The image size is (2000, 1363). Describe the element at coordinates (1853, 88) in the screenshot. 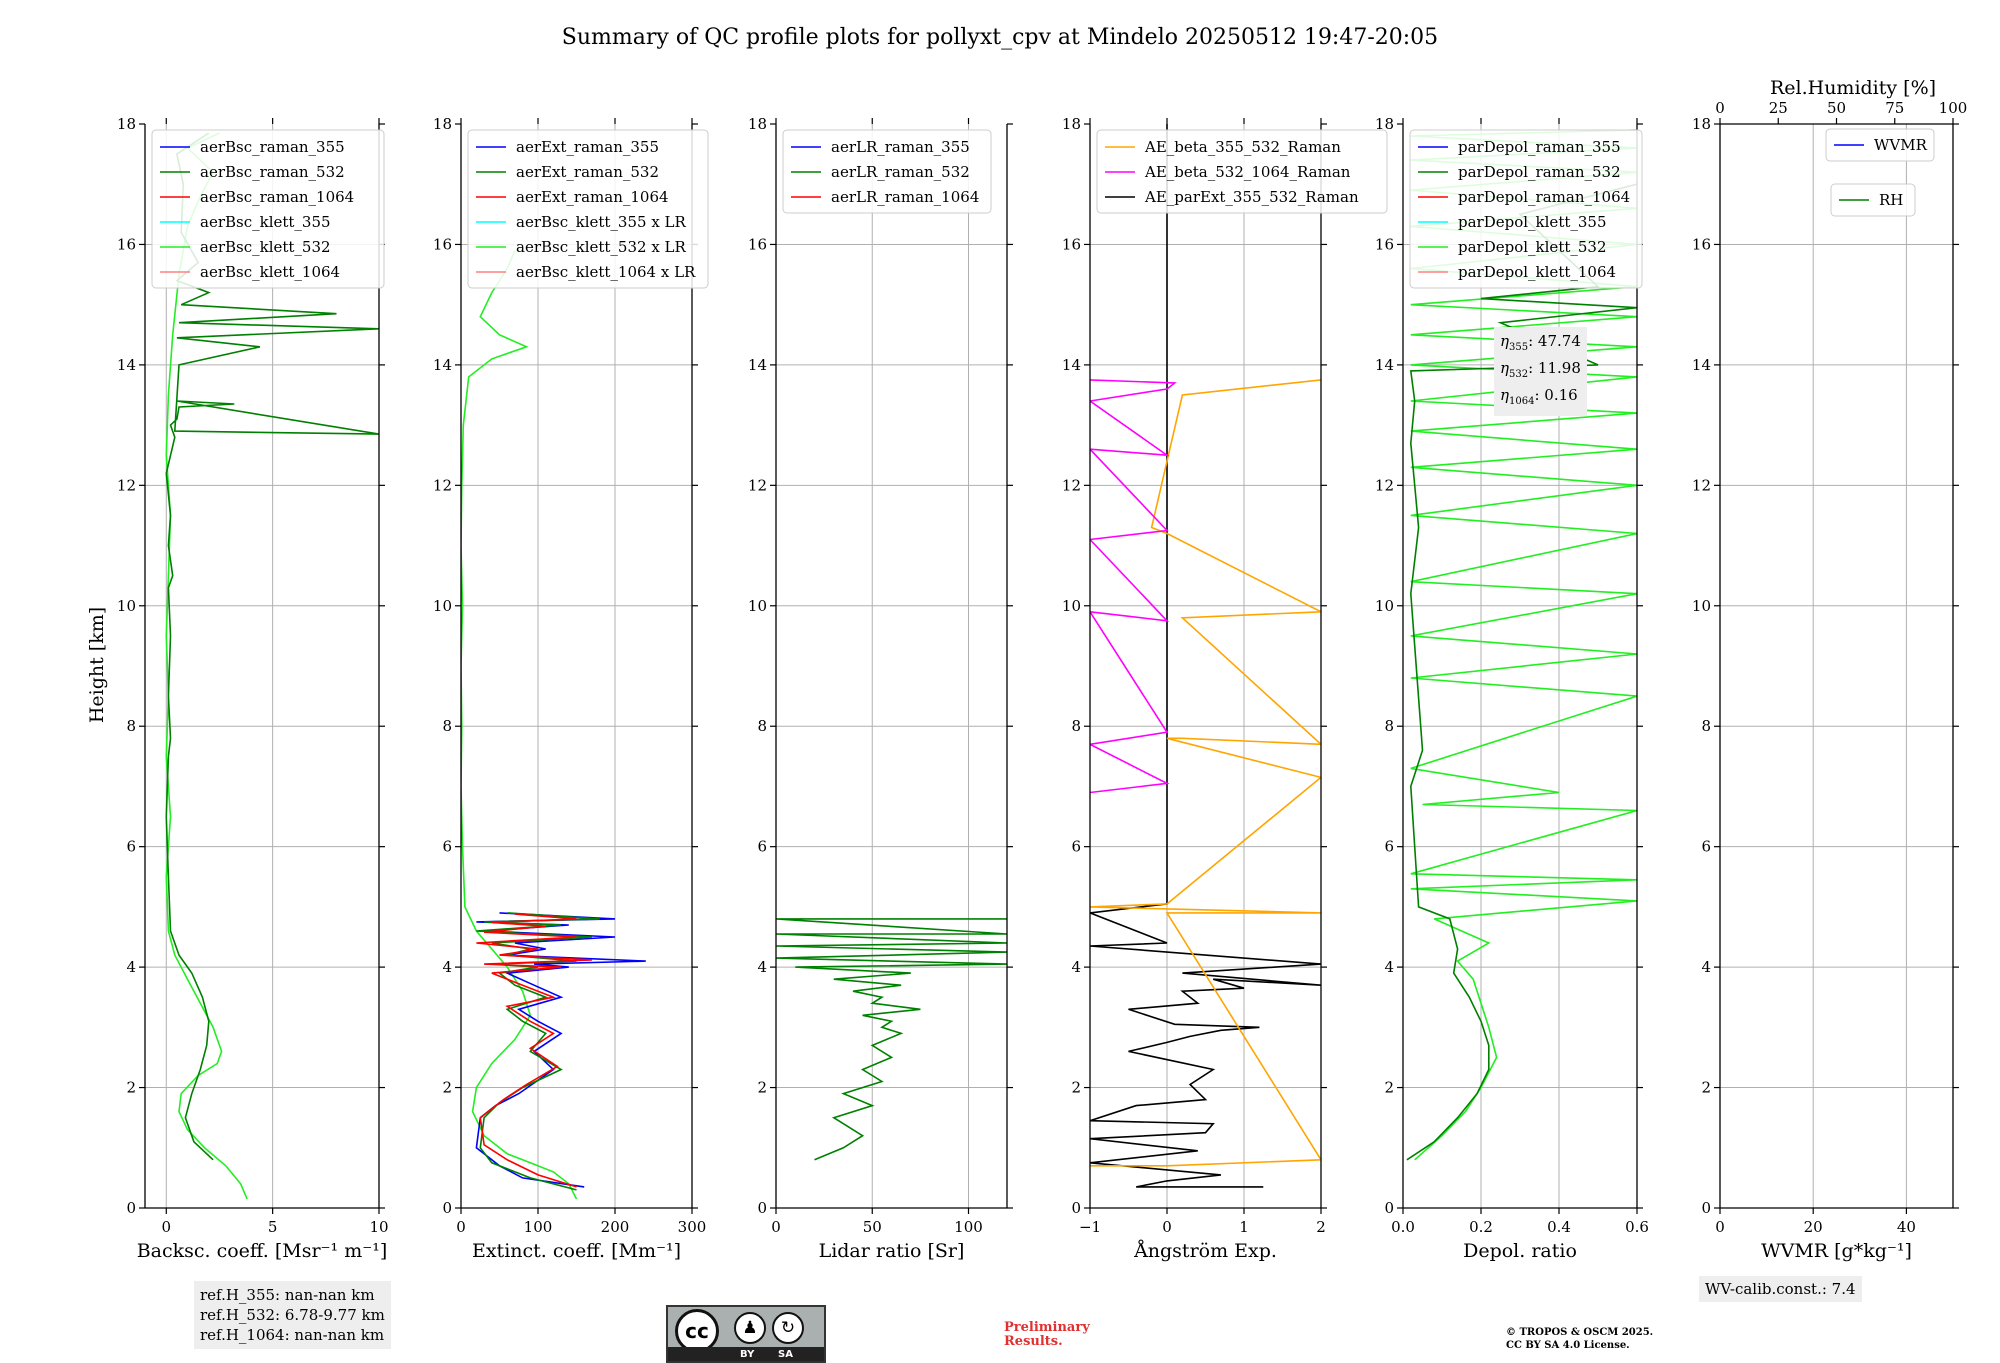

I see `rh-axis-label: Rel.Humidity [%]` at that location.